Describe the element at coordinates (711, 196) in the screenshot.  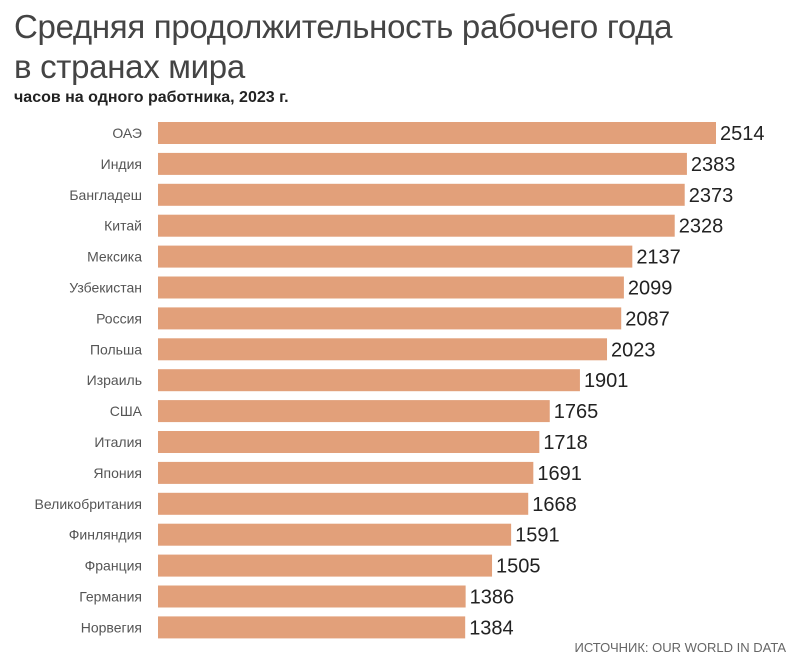
I see `value-label: 2373` at that location.